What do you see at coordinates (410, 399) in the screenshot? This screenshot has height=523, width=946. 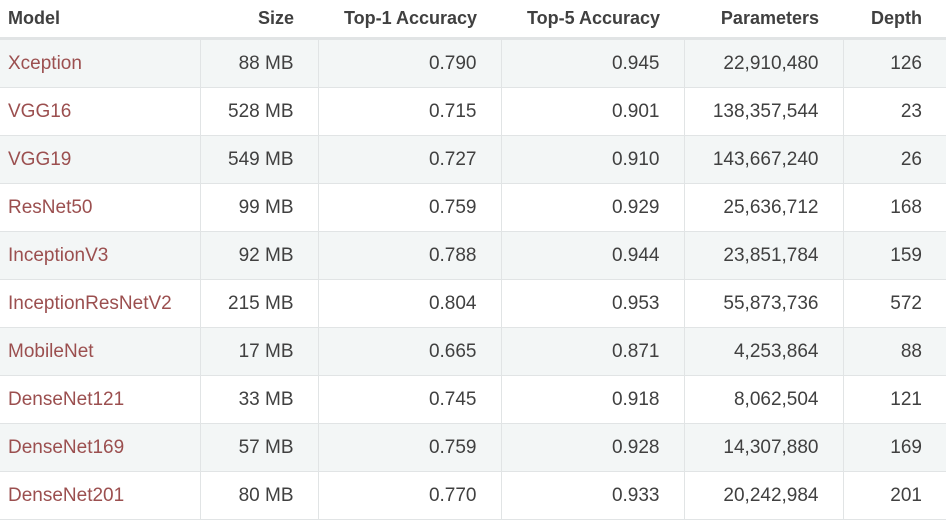 I see `cell-top1-accuracy: 0.745` at bounding box center [410, 399].